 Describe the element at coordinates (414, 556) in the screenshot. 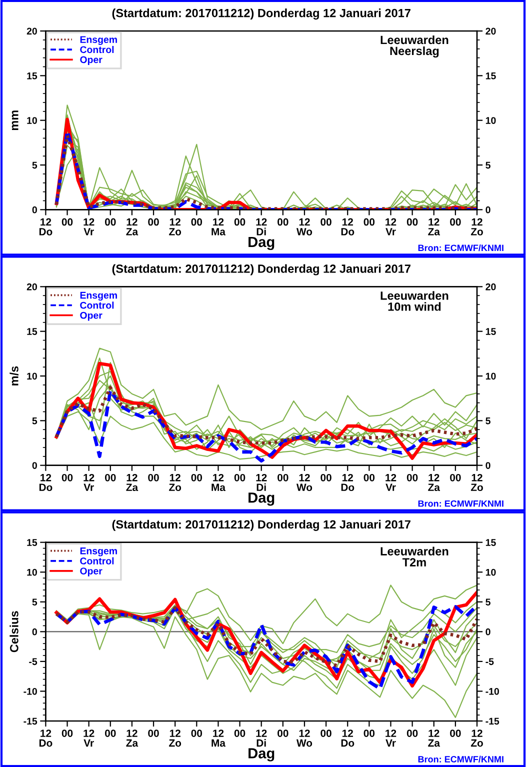

I see `text: Leeuwarden T2m` at that location.